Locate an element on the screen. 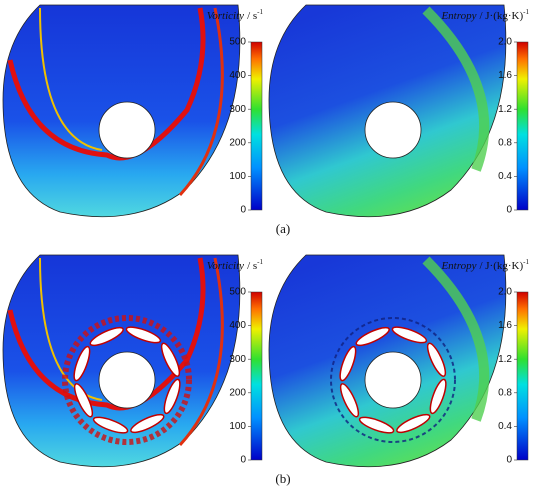 The height and width of the screenshot is (496, 550). panel-label: (a) is located at coordinates (283, 228).